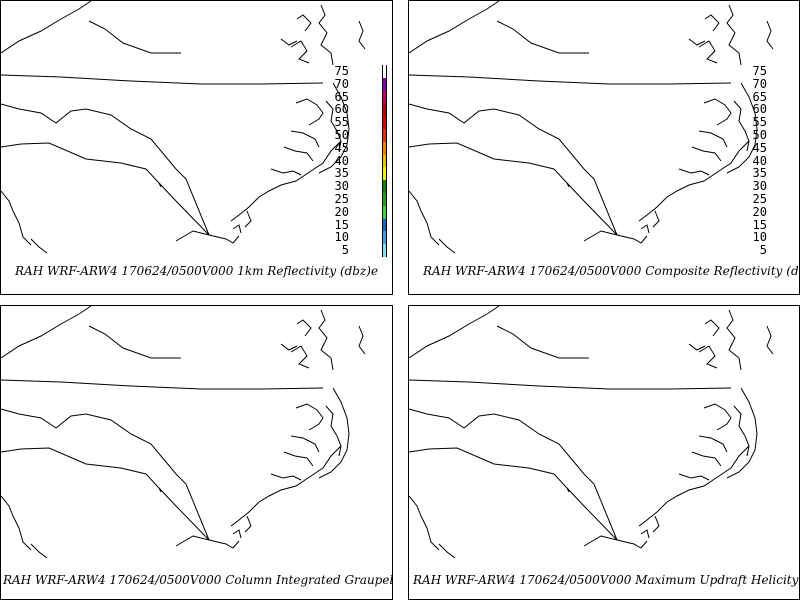 The width and height of the screenshot is (800, 600). Describe the element at coordinates (759, 83) in the screenshot. I see `legend-label: 70` at that location.